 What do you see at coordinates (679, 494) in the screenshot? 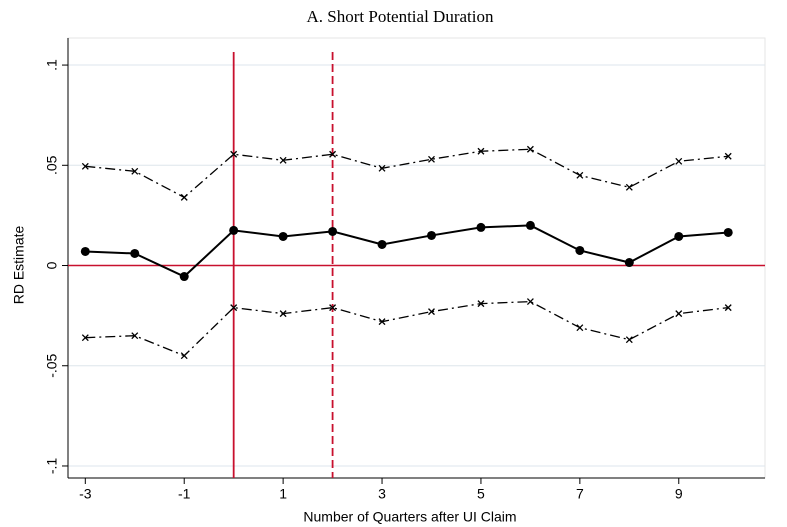
I see `x-tick-label: 9` at bounding box center [679, 494].